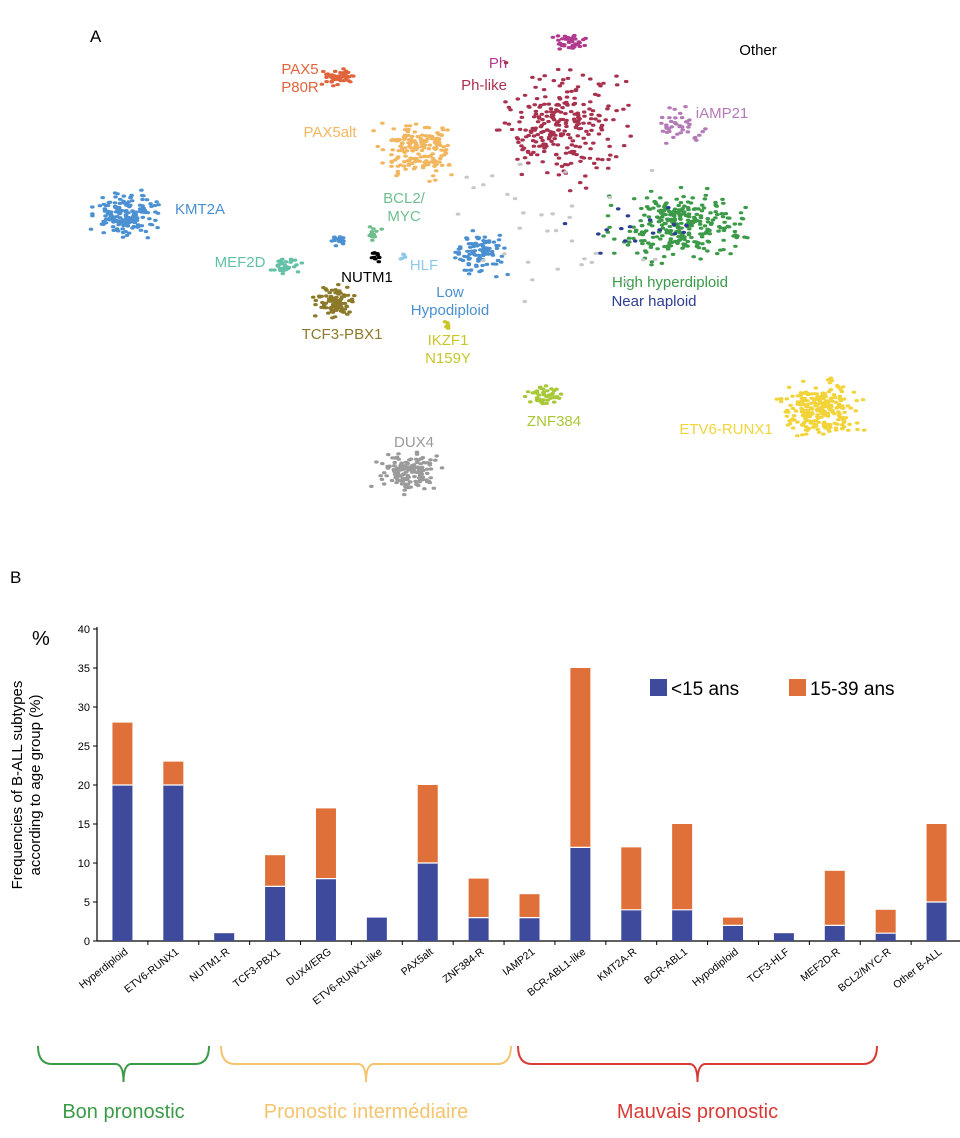 The height and width of the screenshot is (1138, 960). I want to click on cluster-other, so click(556, 233).